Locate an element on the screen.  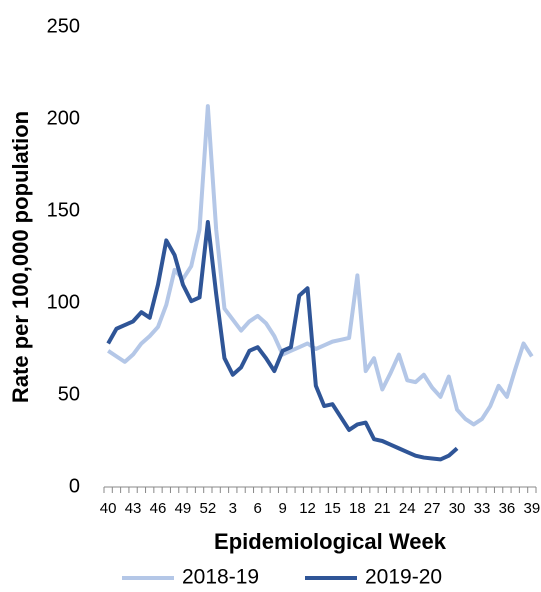
x-tick-label: 6 is located at coordinates (258, 508).